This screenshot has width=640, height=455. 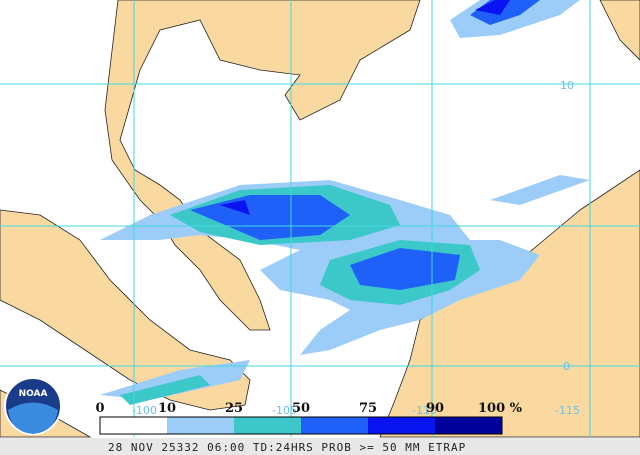 What do you see at coordinates (167, 408) in the screenshot?
I see `legend-label: 10` at bounding box center [167, 408].